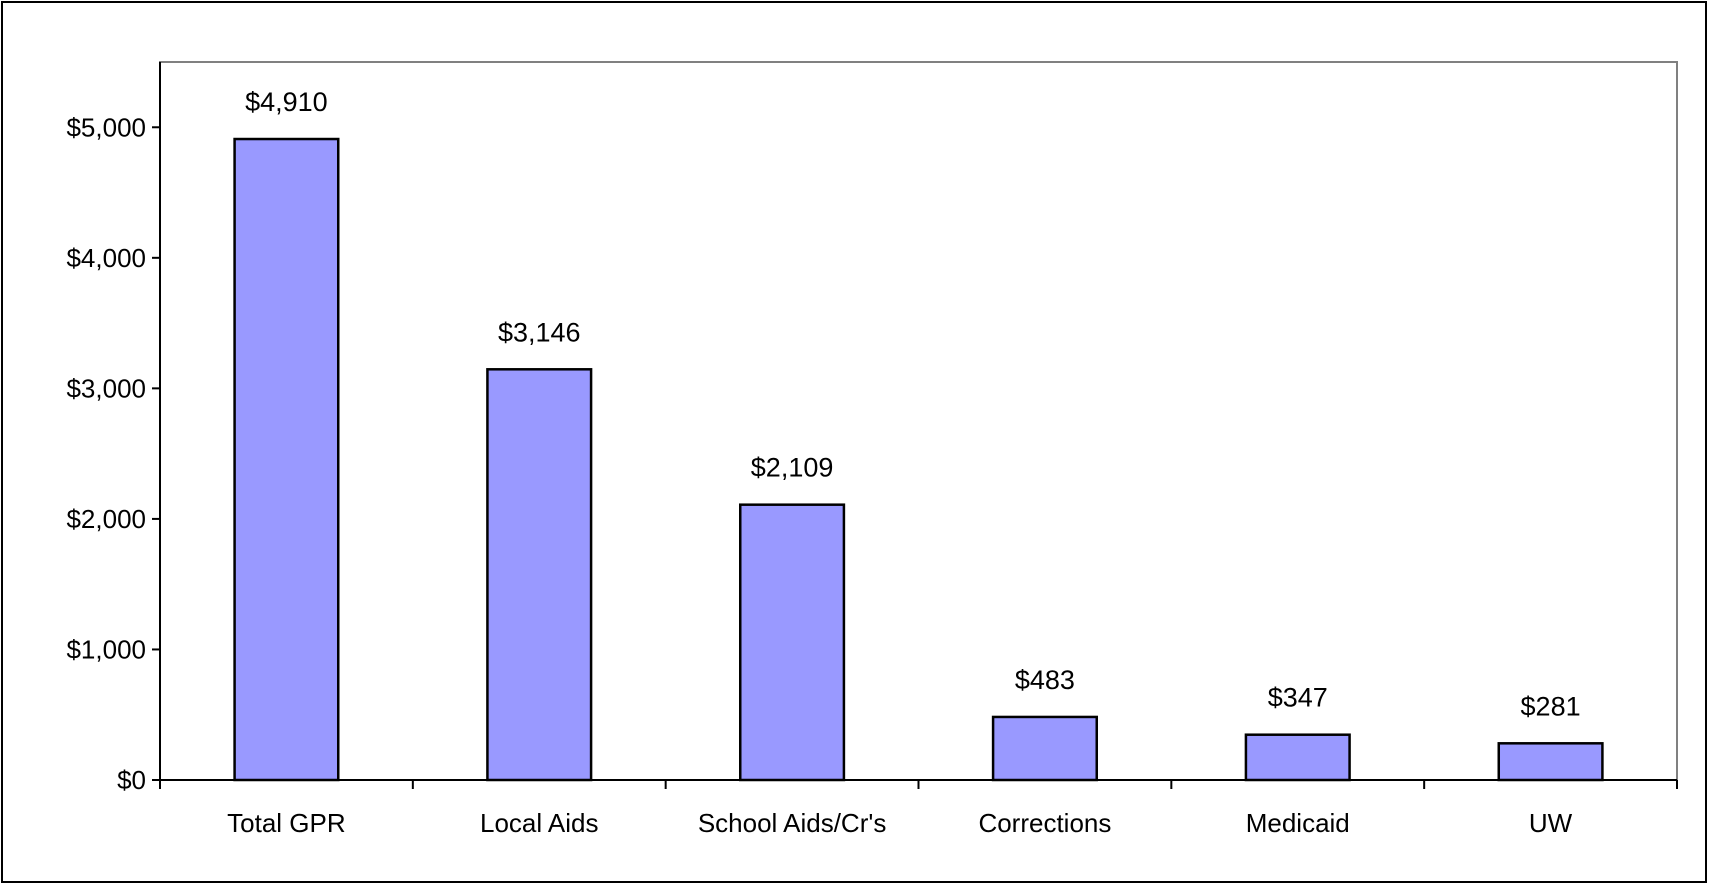 This screenshot has height=885, width=1709. Describe the element at coordinates (106, 388) in the screenshot. I see `y-tick-label: $3,000` at that location.